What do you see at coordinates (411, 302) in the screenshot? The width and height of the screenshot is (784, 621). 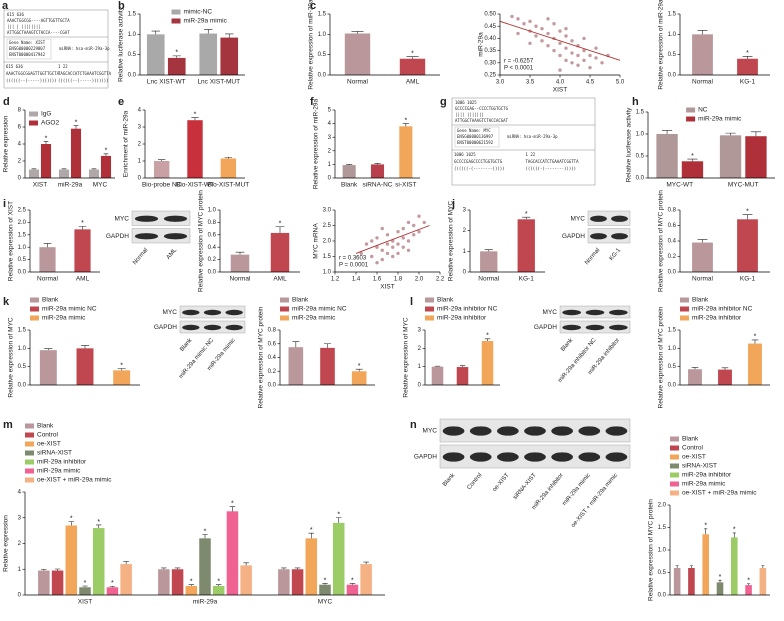 I see `panel-label: l` at bounding box center [411, 302].